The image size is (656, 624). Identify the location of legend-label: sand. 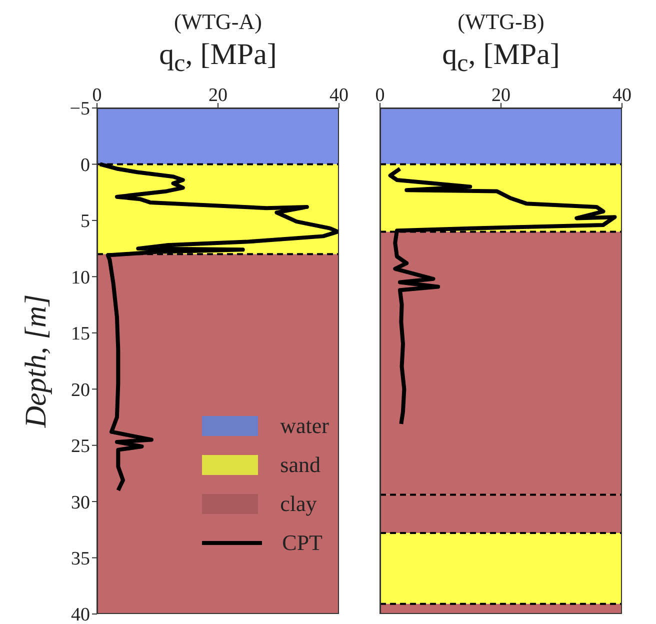
(300, 465).